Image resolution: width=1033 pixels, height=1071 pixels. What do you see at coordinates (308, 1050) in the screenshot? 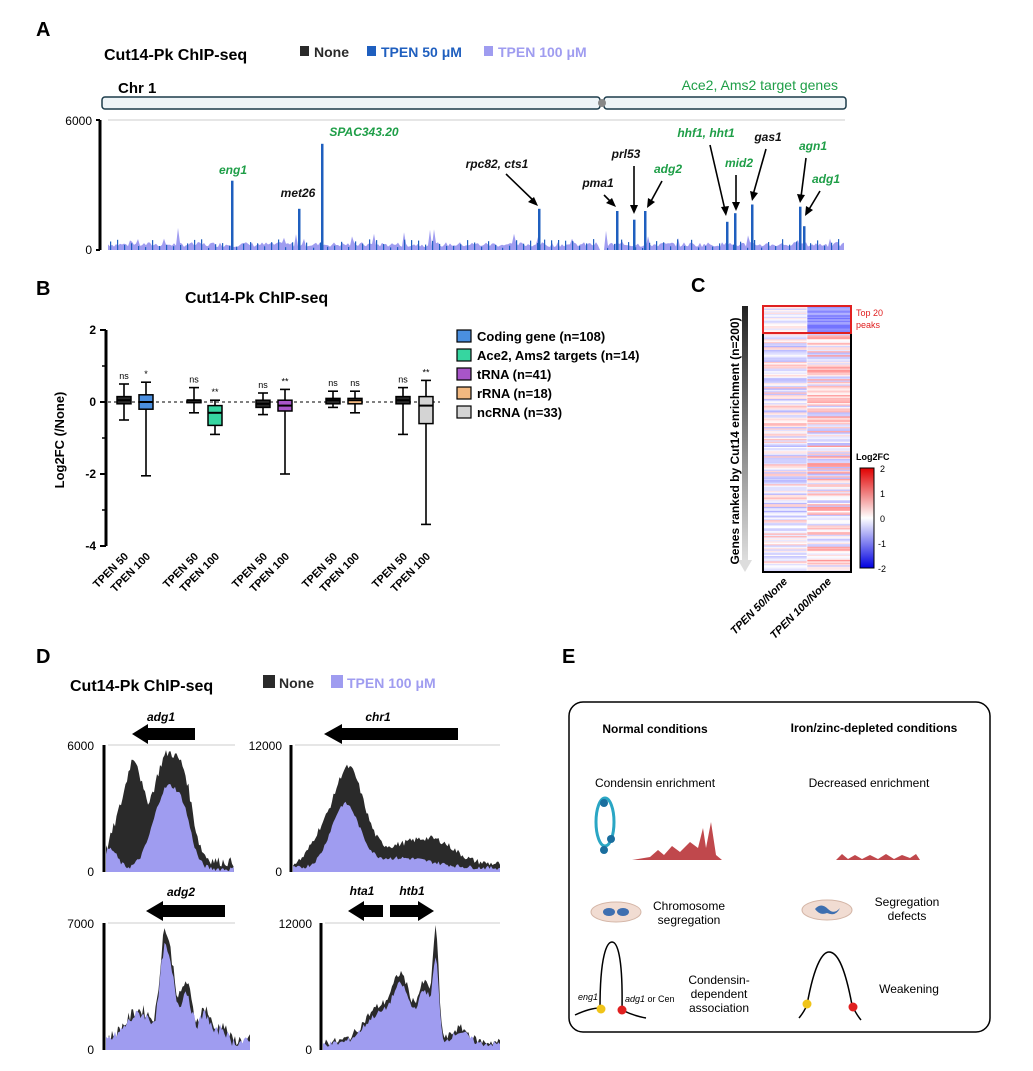
I see `track-hta1-htb1-ymin: 0` at bounding box center [308, 1050].